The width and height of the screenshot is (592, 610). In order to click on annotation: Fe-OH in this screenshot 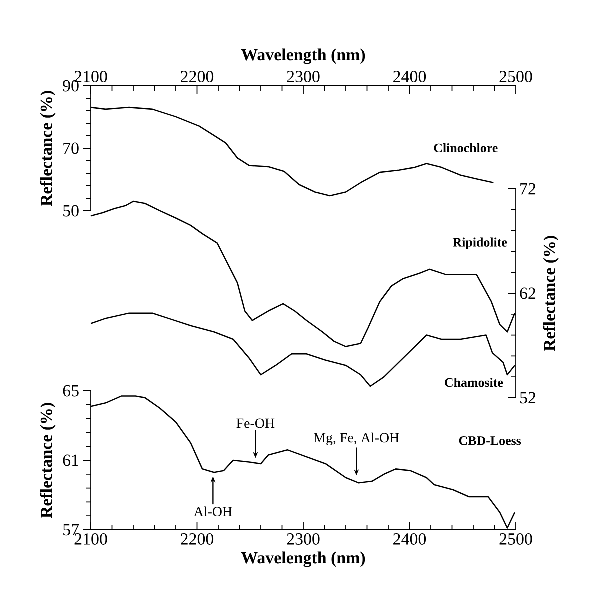, I will do `click(255, 423)`.